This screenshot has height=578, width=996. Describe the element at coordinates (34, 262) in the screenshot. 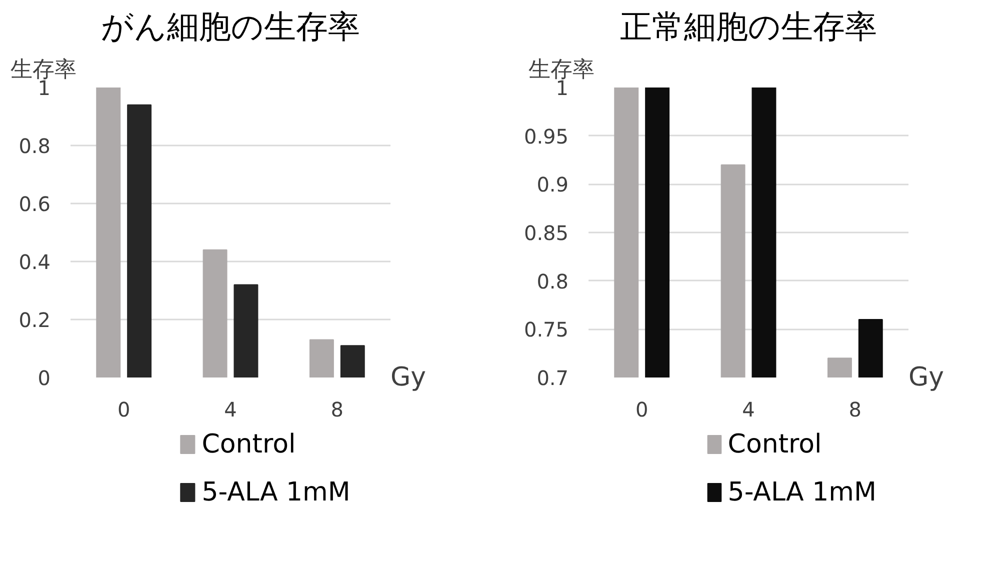

I see `y-tick-label: 0.4` at that location.